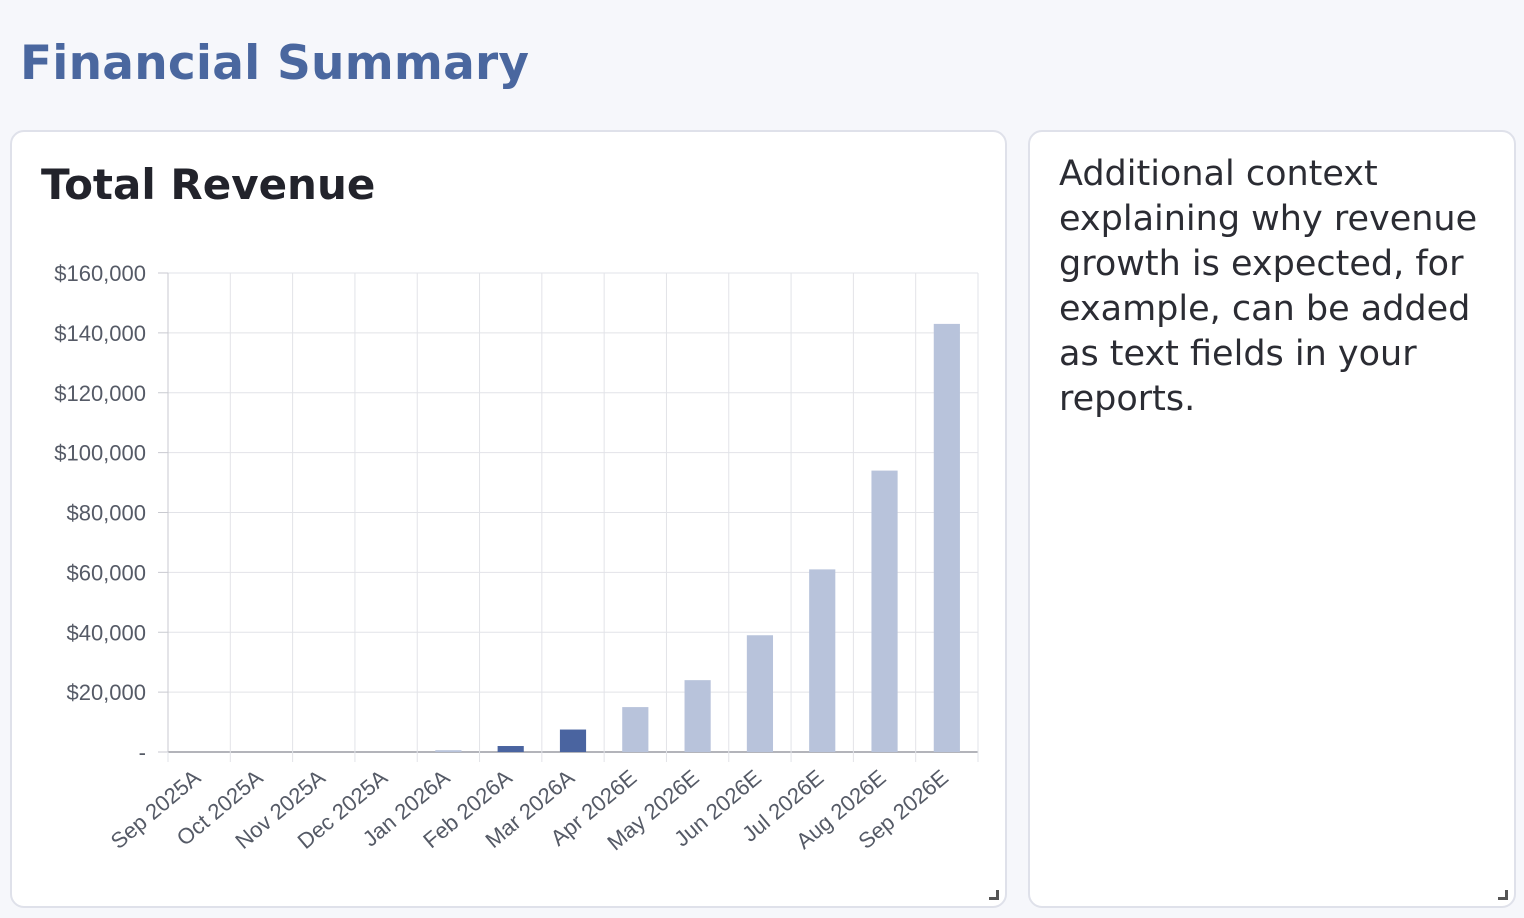 This screenshot has height=918, width=1524. What do you see at coordinates (510, 749) in the screenshot?
I see `bar-feb-2026a` at bounding box center [510, 749].